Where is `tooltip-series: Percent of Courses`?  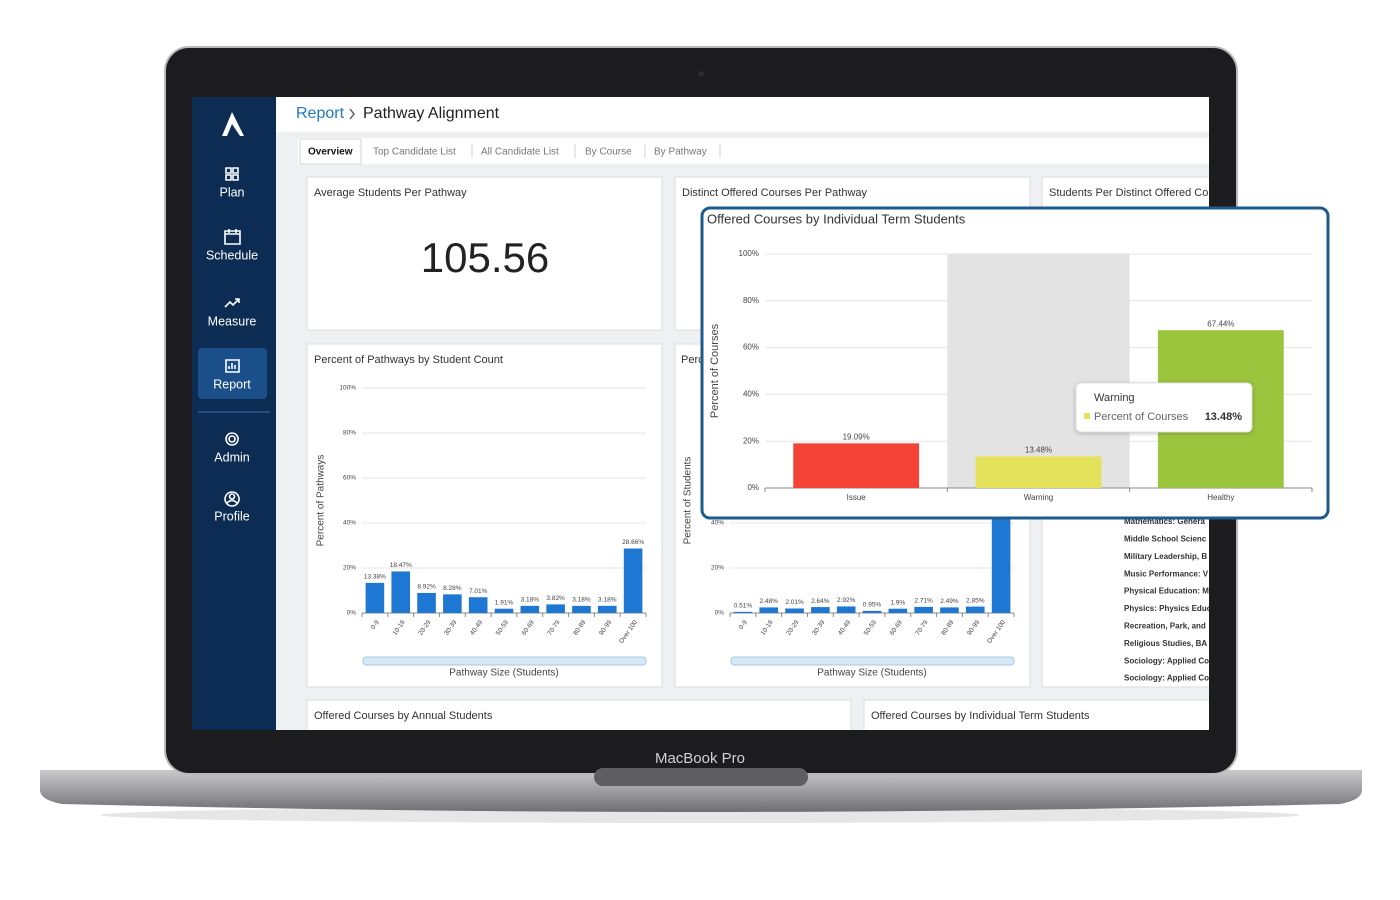
tooltip-series: Percent of Courses is located at coordinates (1141, 417).